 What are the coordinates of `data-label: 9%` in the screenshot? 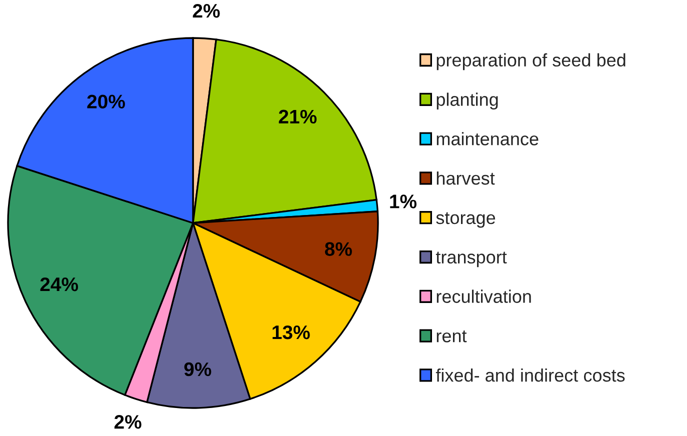 It's located at (198, 369).